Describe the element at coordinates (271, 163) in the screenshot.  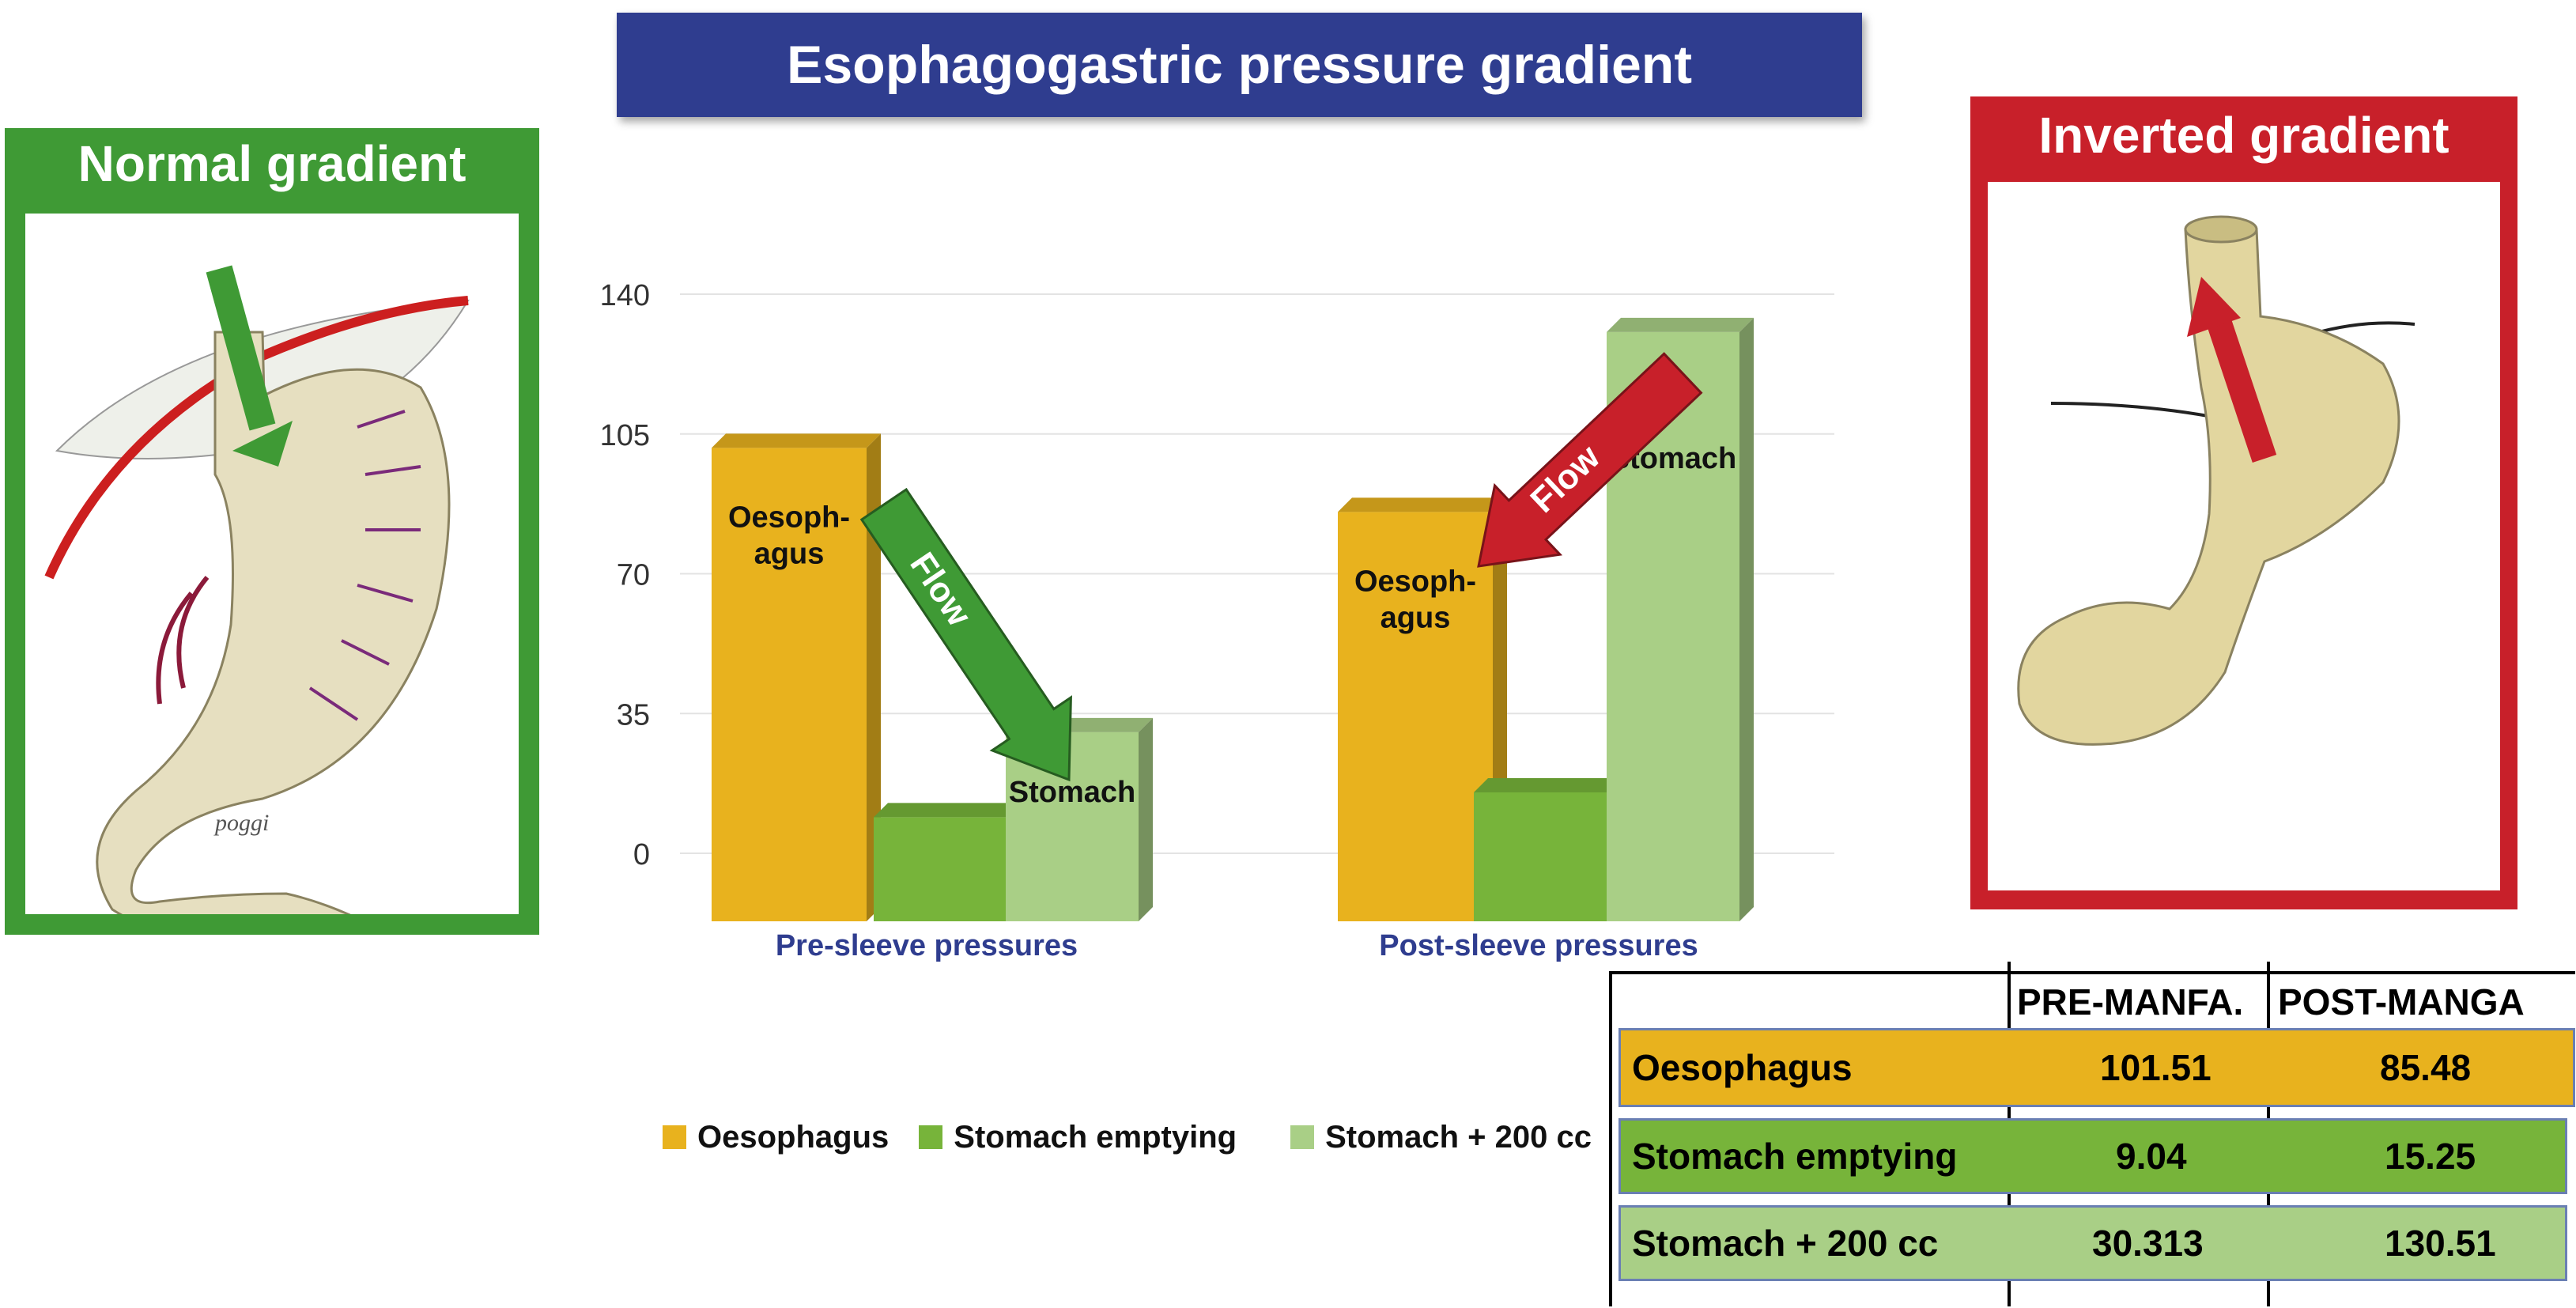
I see `normal-gradient-title: Normal gradient` at that location.